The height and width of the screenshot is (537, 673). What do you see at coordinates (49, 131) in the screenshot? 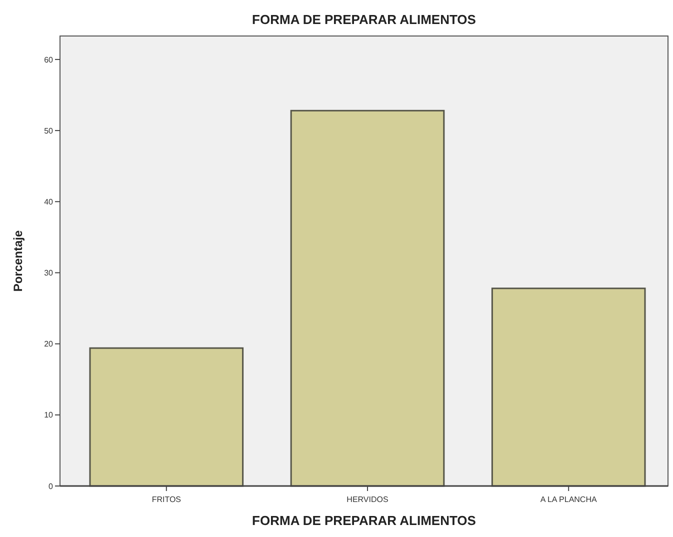
I see `y-tick-label: 50` at bounding box center [49, 131].